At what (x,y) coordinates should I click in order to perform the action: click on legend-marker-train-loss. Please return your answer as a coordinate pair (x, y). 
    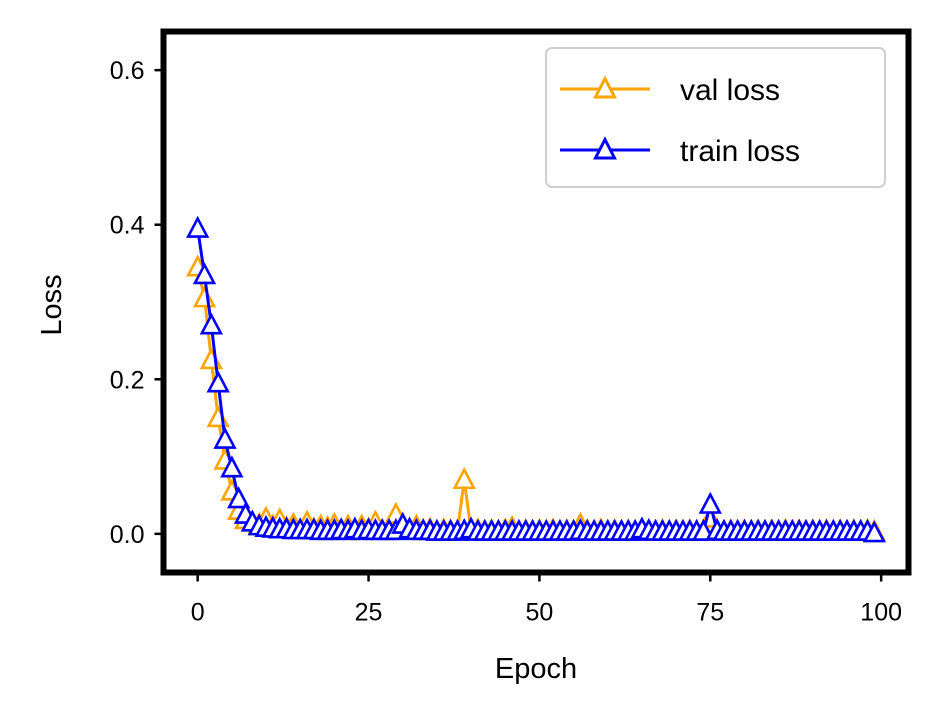
    Looking at the image, I should click on (605, 148).